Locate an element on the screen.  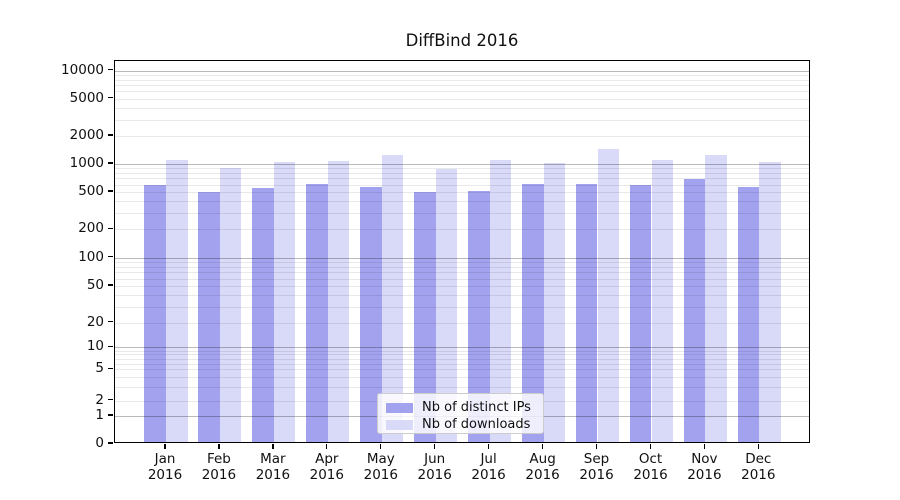
bar-distinct-ips-may is located at coordinates (371, 314).